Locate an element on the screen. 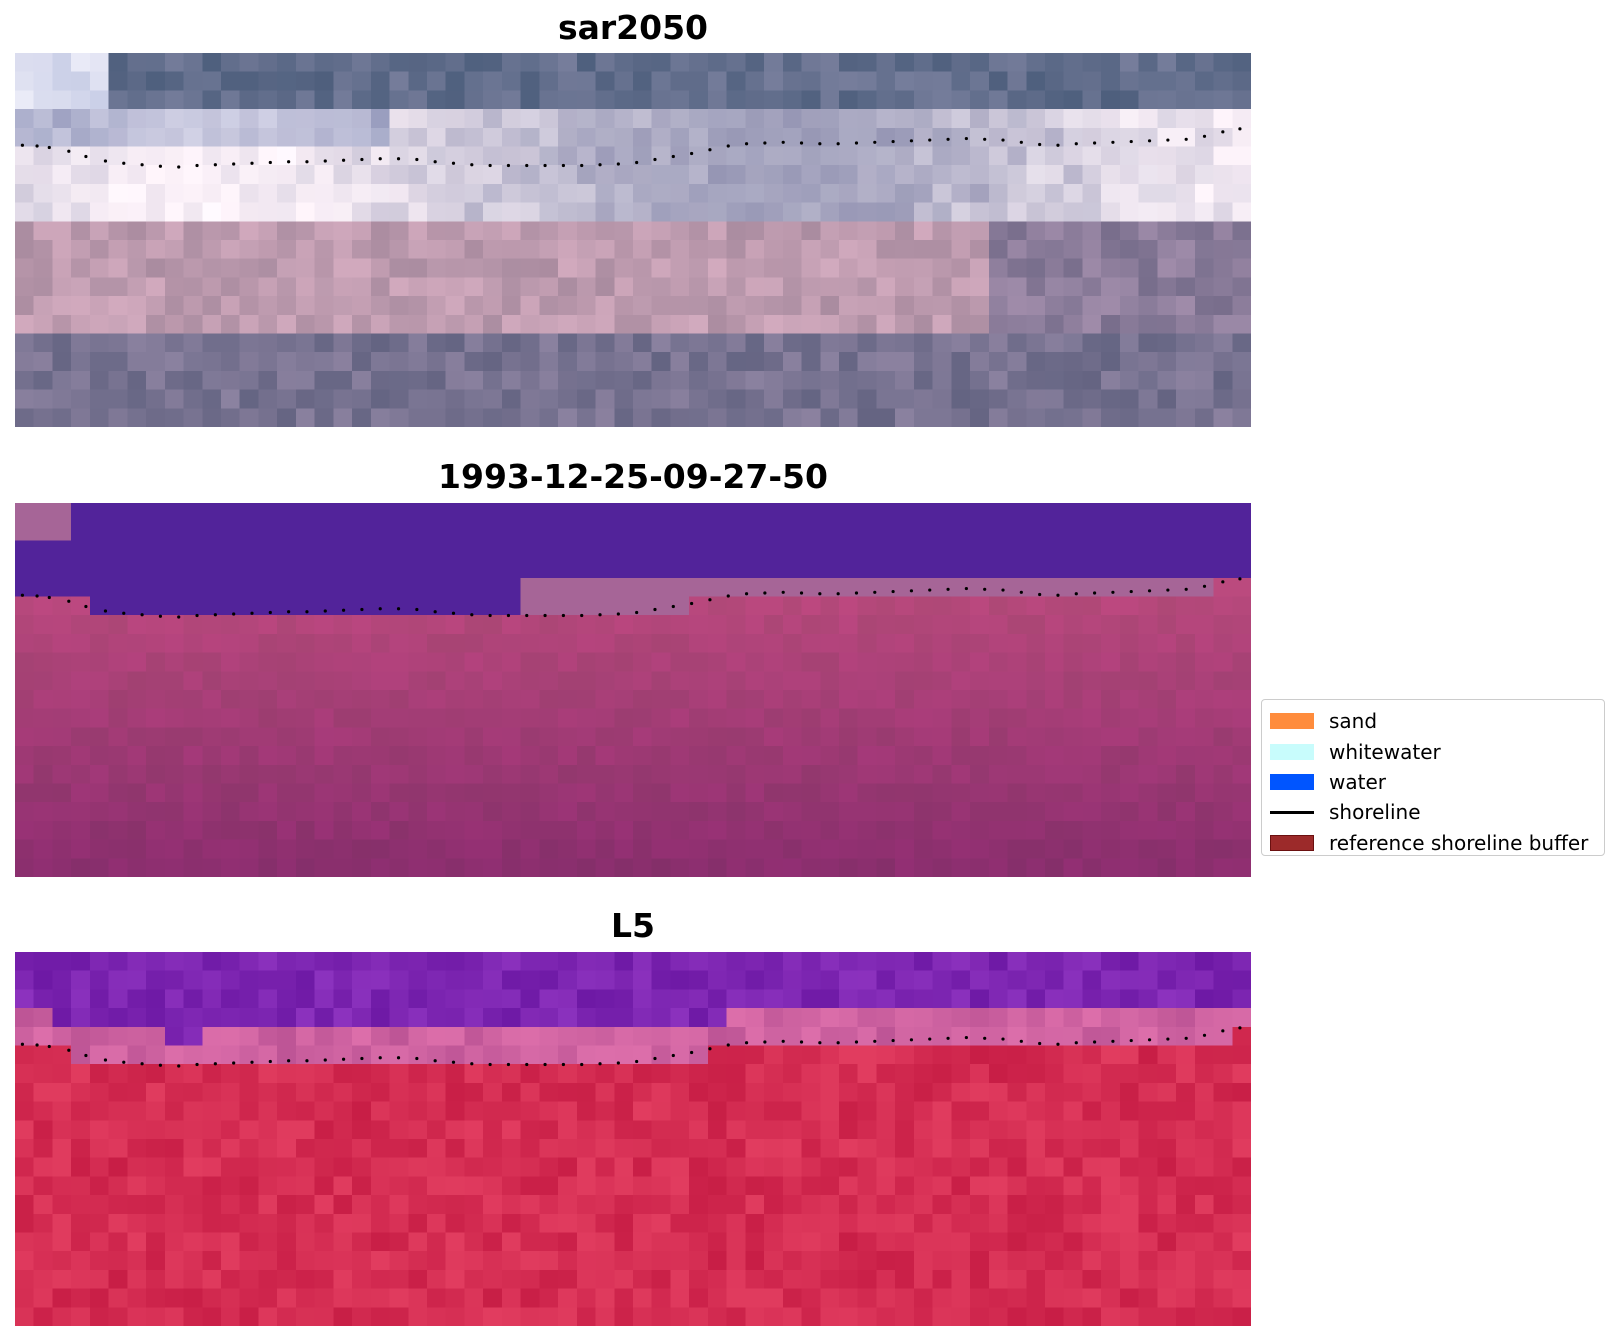 This screenshot has height=1337, width=1618. legend-item-shoreline: shoreline is located at coordinates (1433, 812).